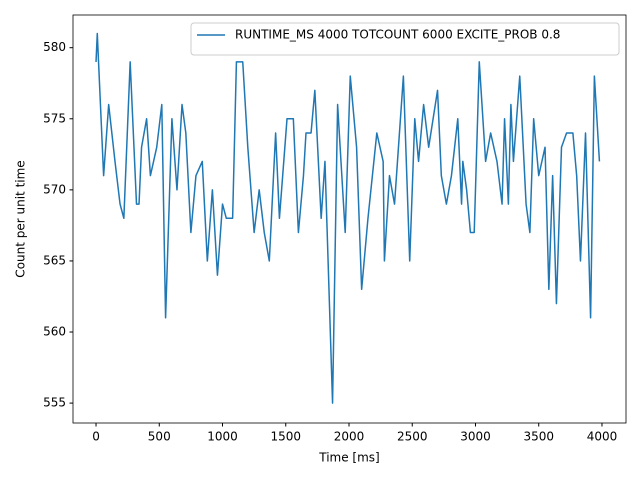  Describe the element at coordinates (285, 437) in the screenshot. I see `x-tick-label: 1500` at that location.